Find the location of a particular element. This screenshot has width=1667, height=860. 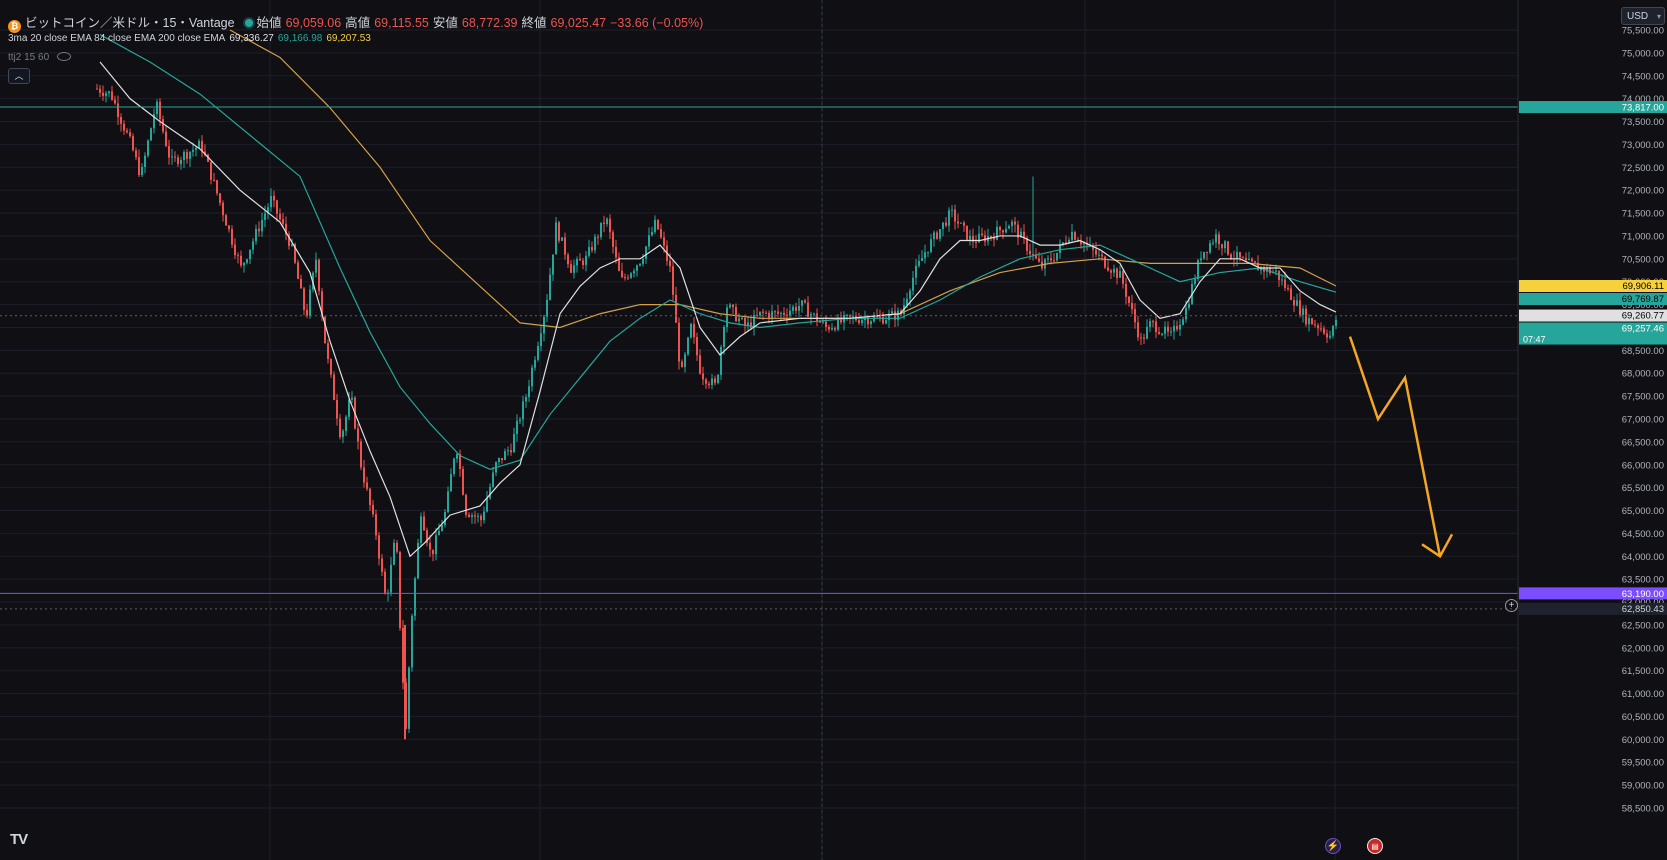

level-tag-label: 63,190.00 is located at coordinates (1643, 594).